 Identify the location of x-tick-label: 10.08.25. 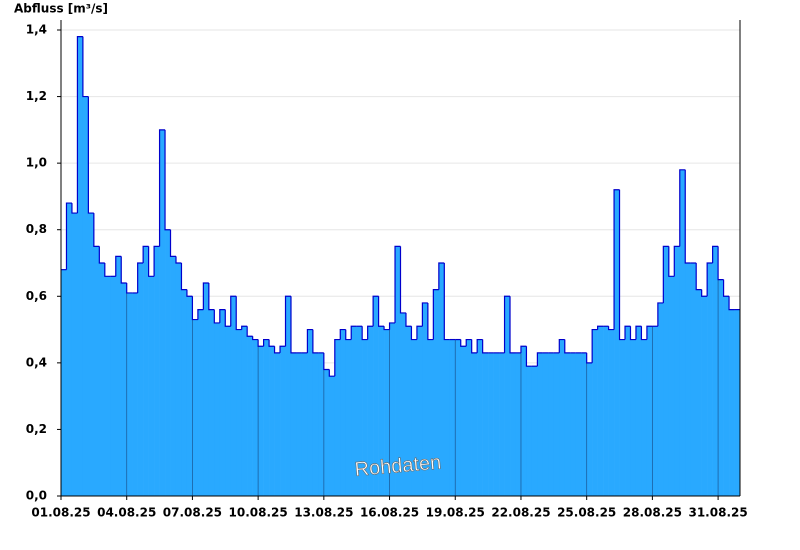
(258, 513).